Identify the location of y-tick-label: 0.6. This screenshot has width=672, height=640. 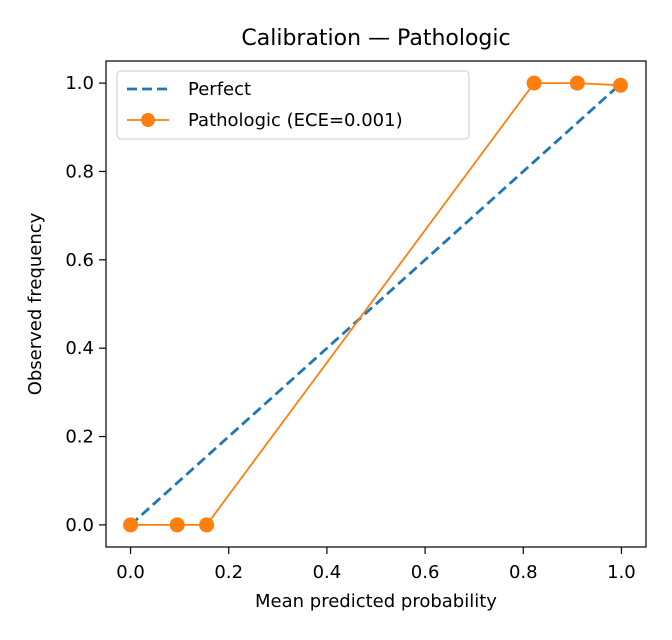
(79, 260).